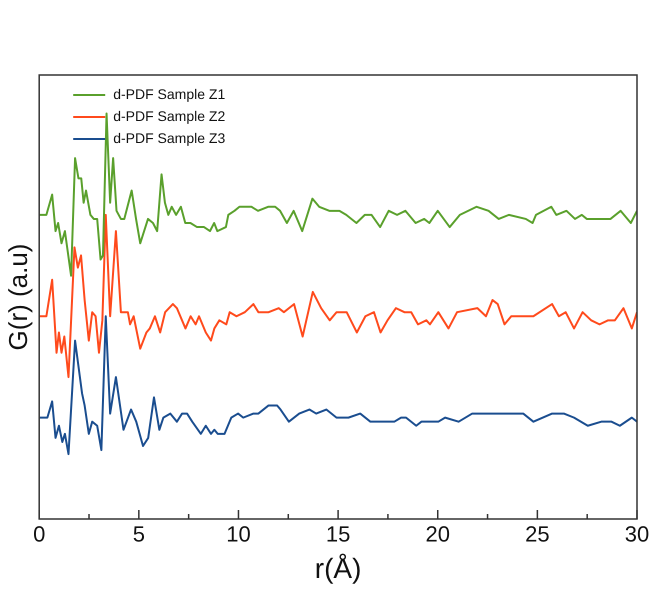  Describe the element at coordinates (39, 533) in the screenshot. I see `x-tick-label: 0` at that location.